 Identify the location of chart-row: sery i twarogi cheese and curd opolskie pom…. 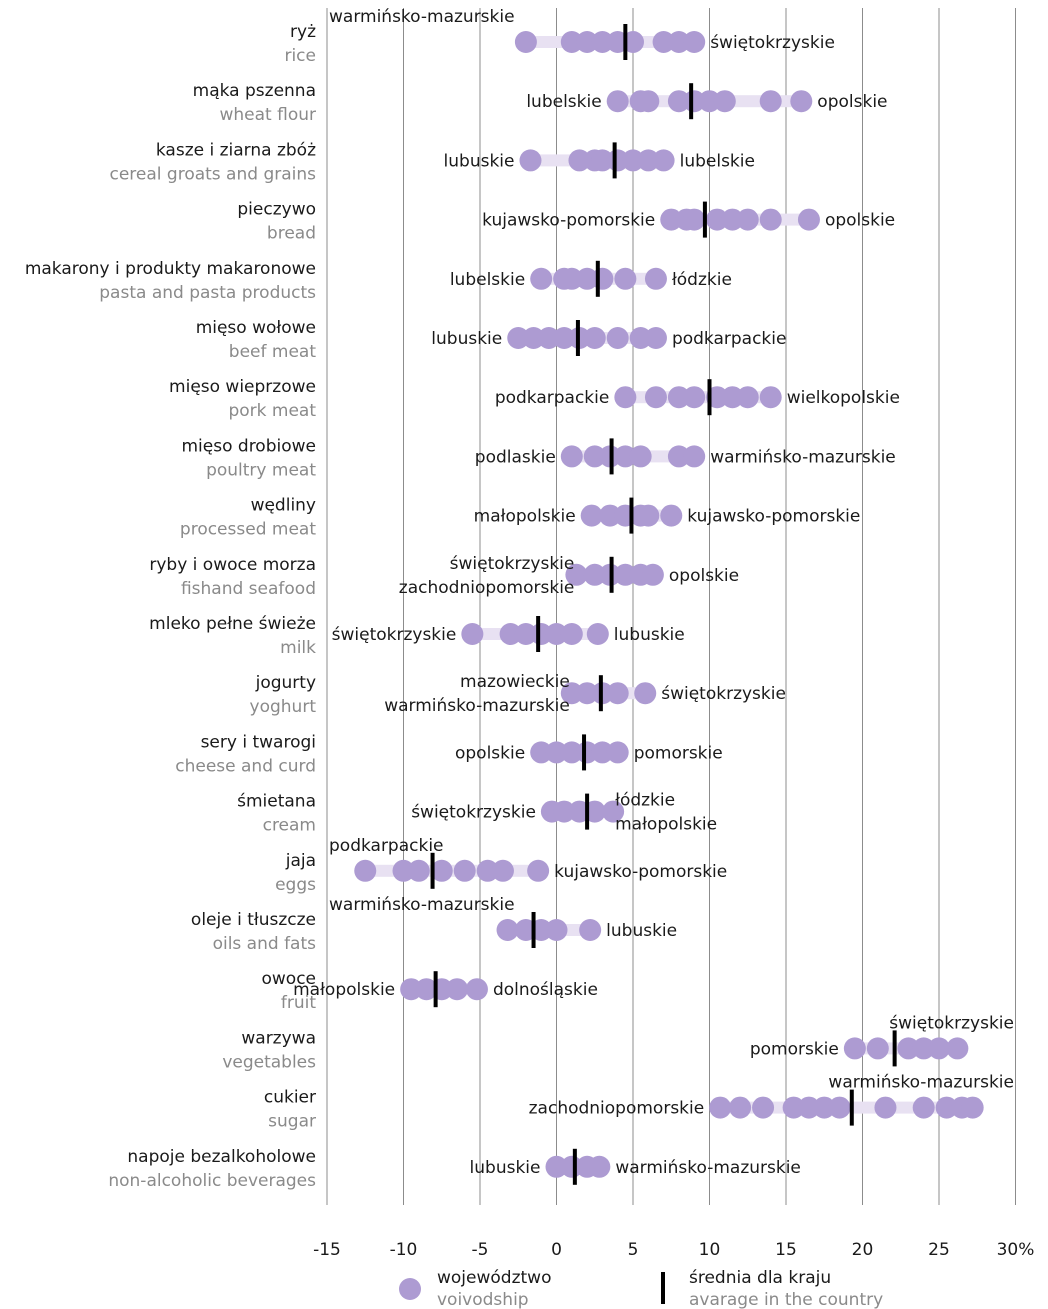
(448, 754).